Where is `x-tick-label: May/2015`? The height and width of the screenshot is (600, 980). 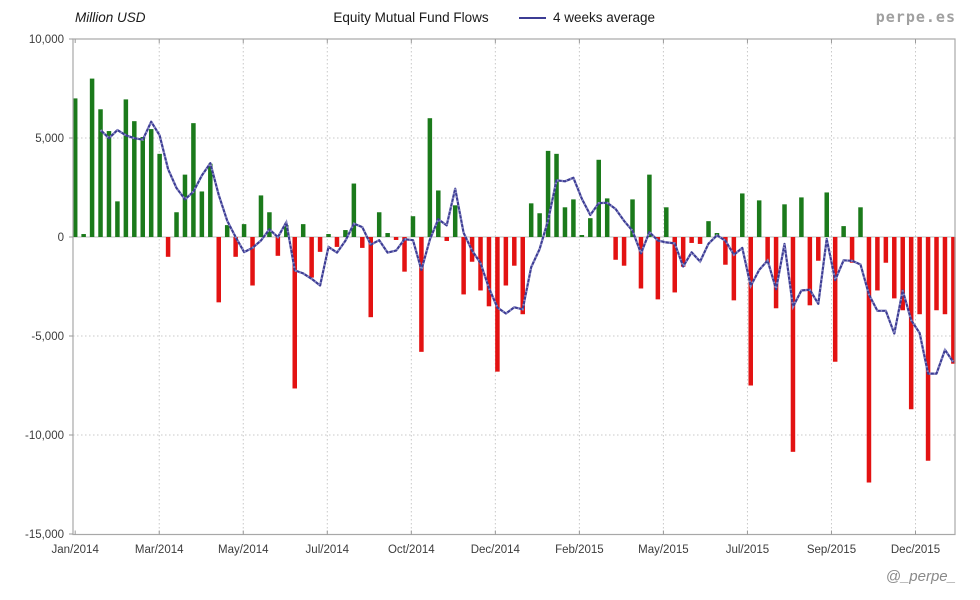 x-tick-label: May/2015 is located at coordinates (663, 550).